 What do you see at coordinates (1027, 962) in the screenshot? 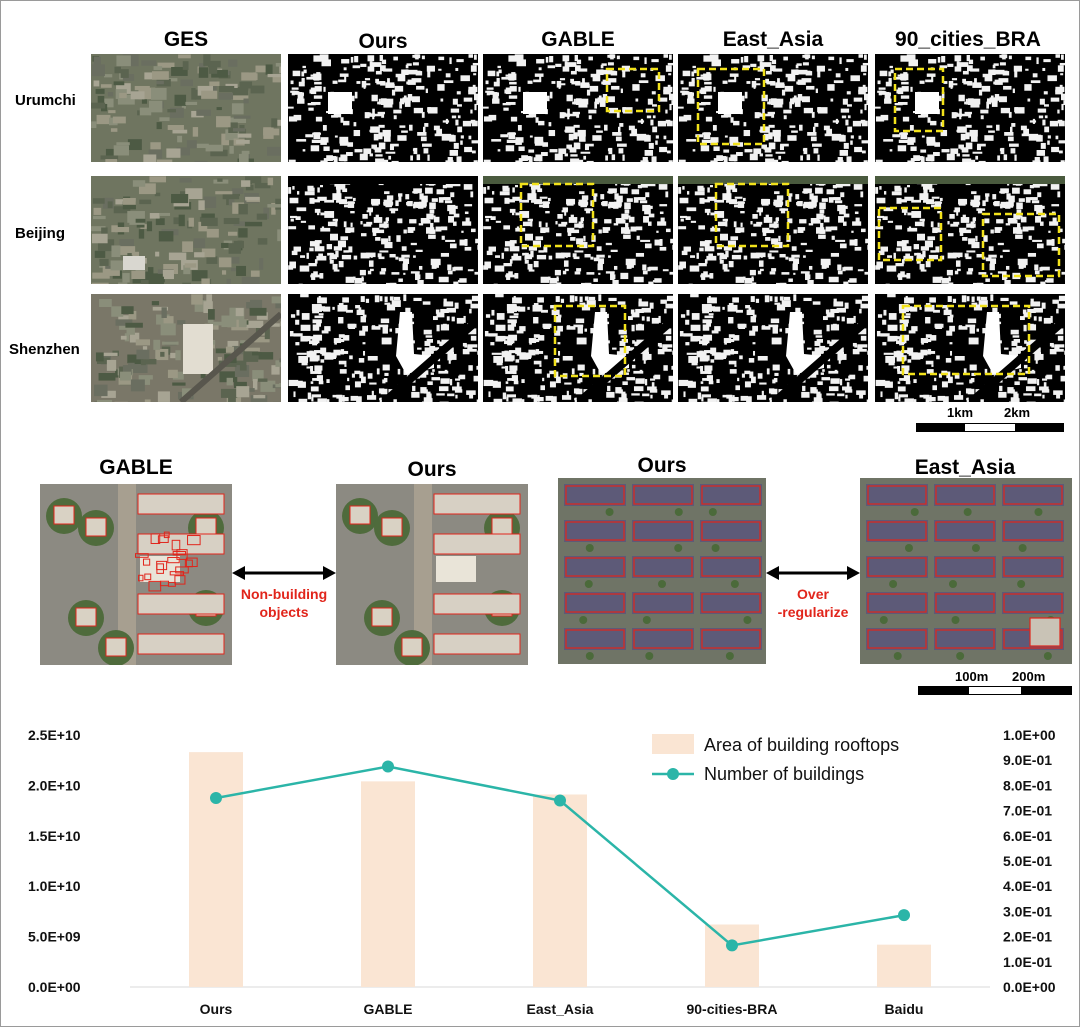
I see `y-right-tick-label: 1.0E-01` at bounding box center [1027, 962].